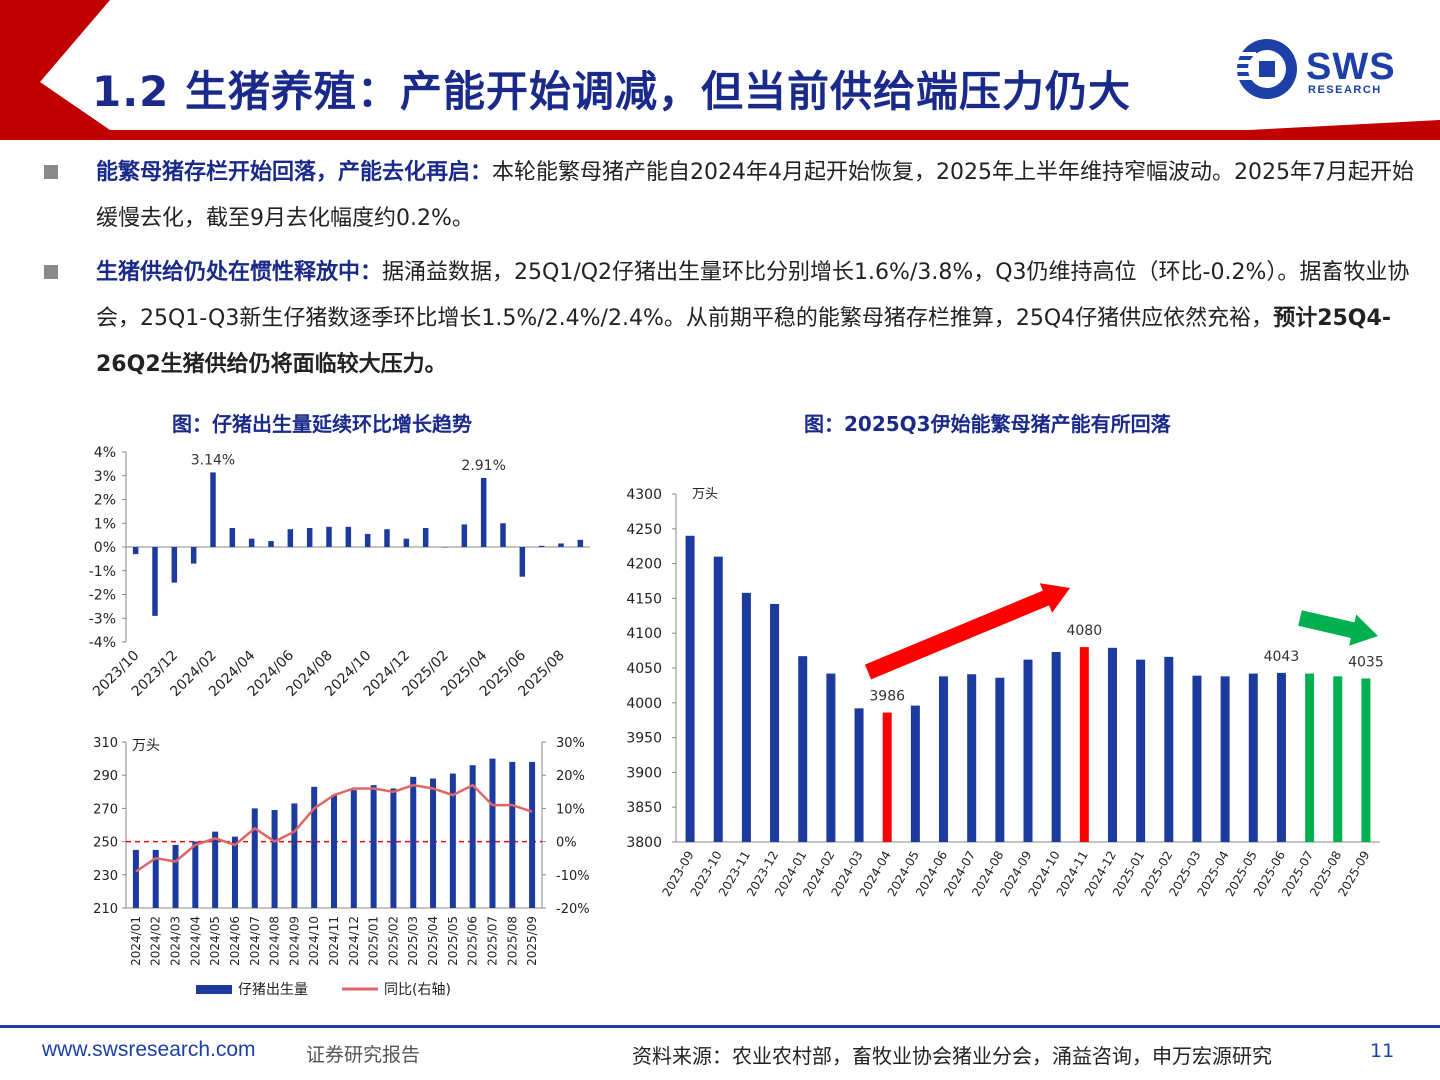 This screenshot has height=1080, width=1440. What do you see at coordinates (644, 739) in the screenshot?
I see `y-tick-label: 3950` at bounding box center [644, 739].